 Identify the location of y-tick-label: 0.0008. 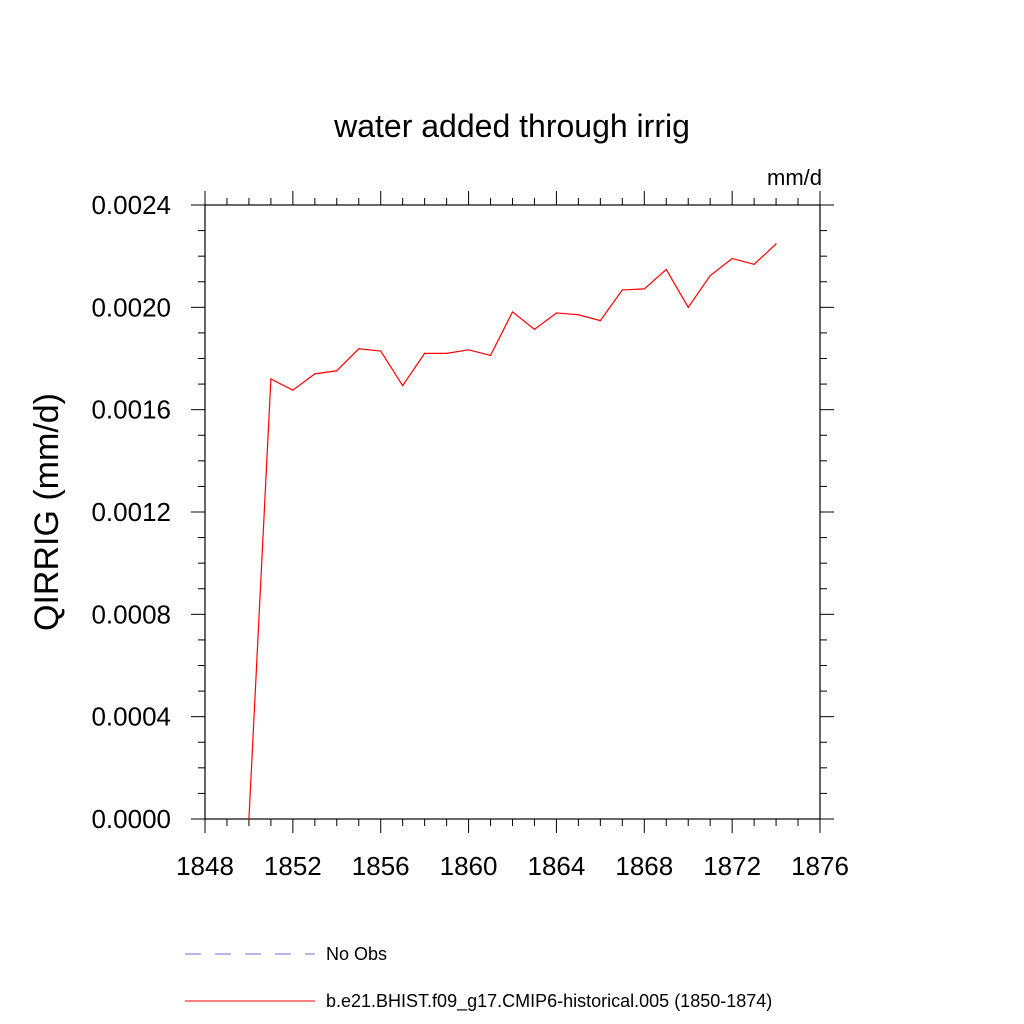
(131, 614).